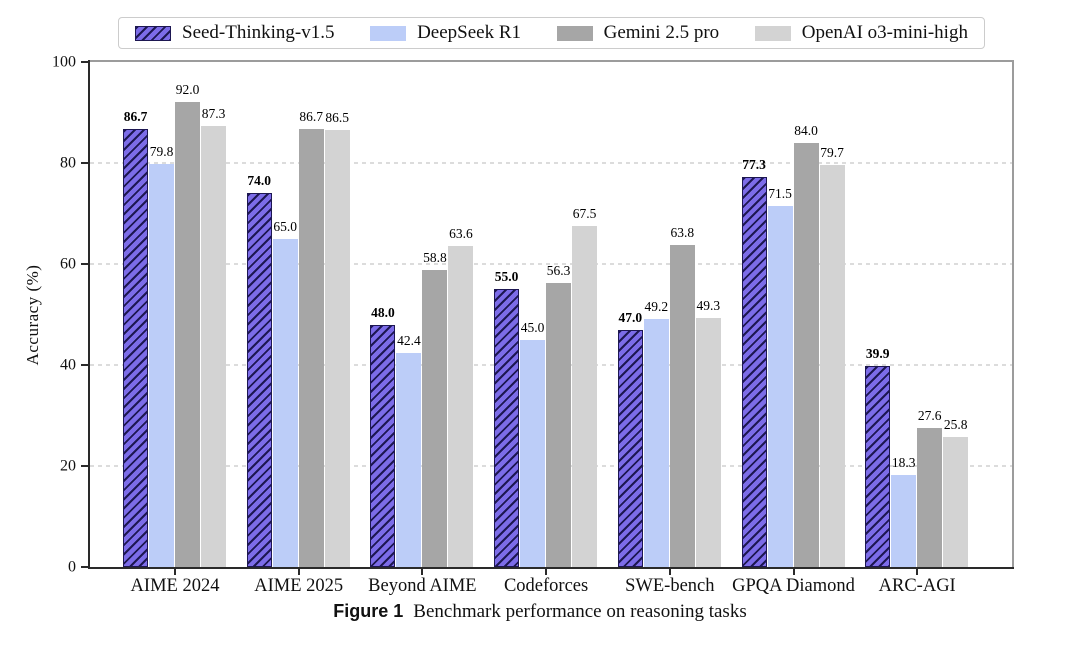 The image size is (1080, 649). I want to click on y-tick-label-0: 0, so click(72, 567).